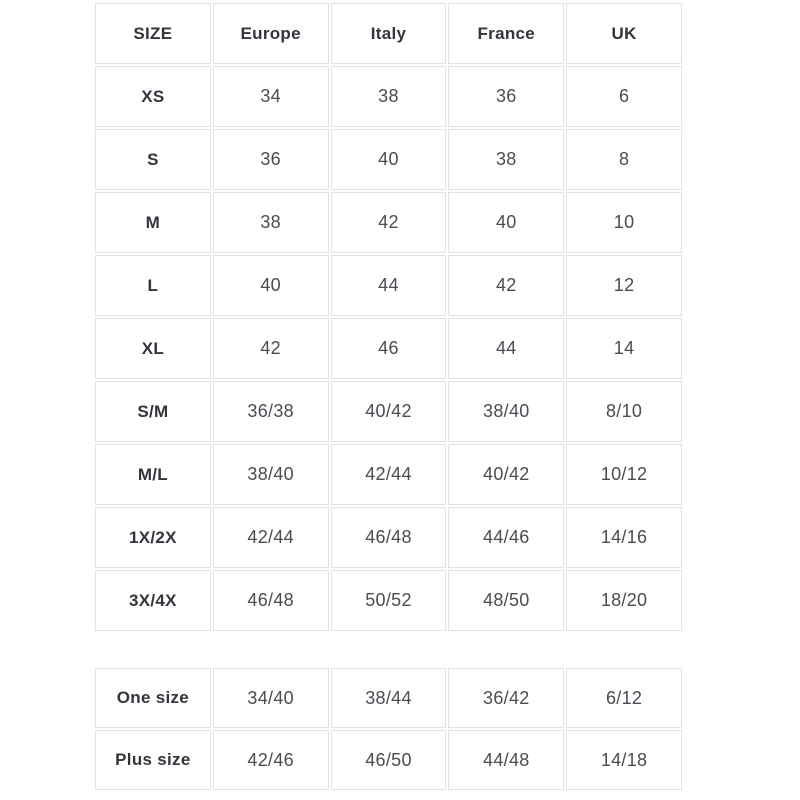  I want to click on table-row: Plus size 42/46 46/50 44/48 14/18, so click(388, 760).